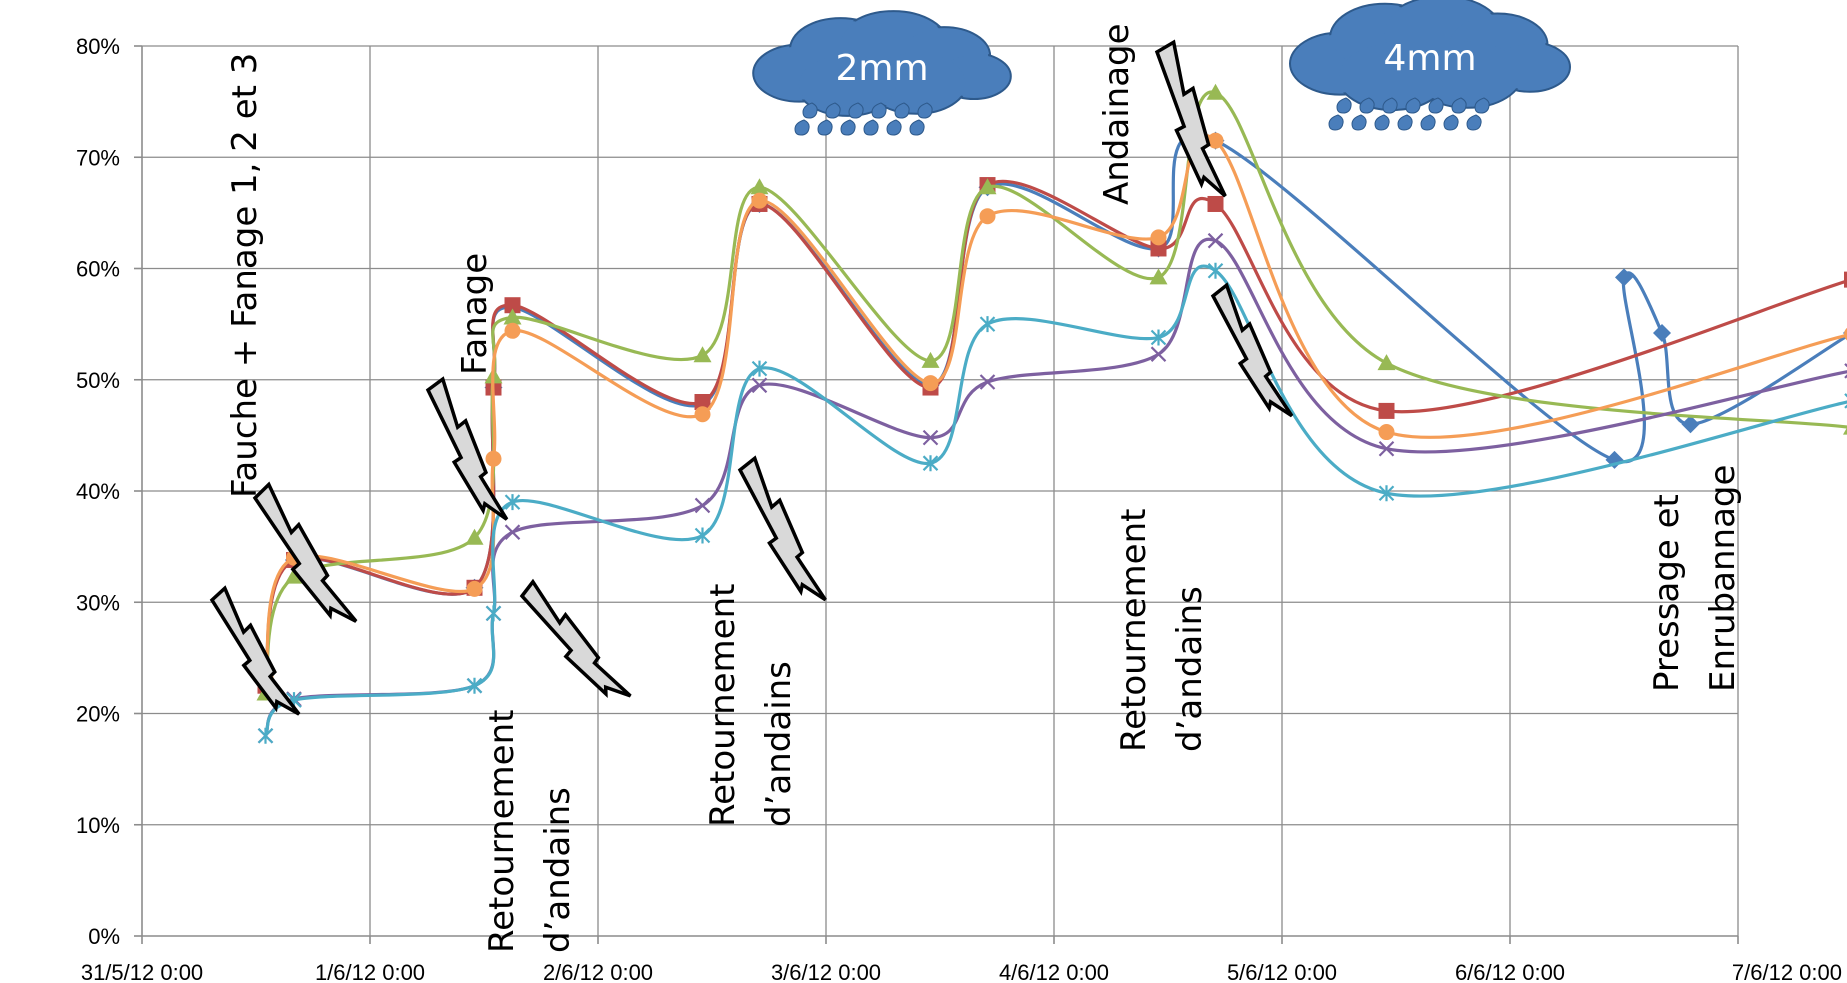 This screenshot has height=983, width=1847. Describe the element at coordinates (1510, 971) in the screenshot. I see `x-tick-label: 6/6/12 0:00` at that location.